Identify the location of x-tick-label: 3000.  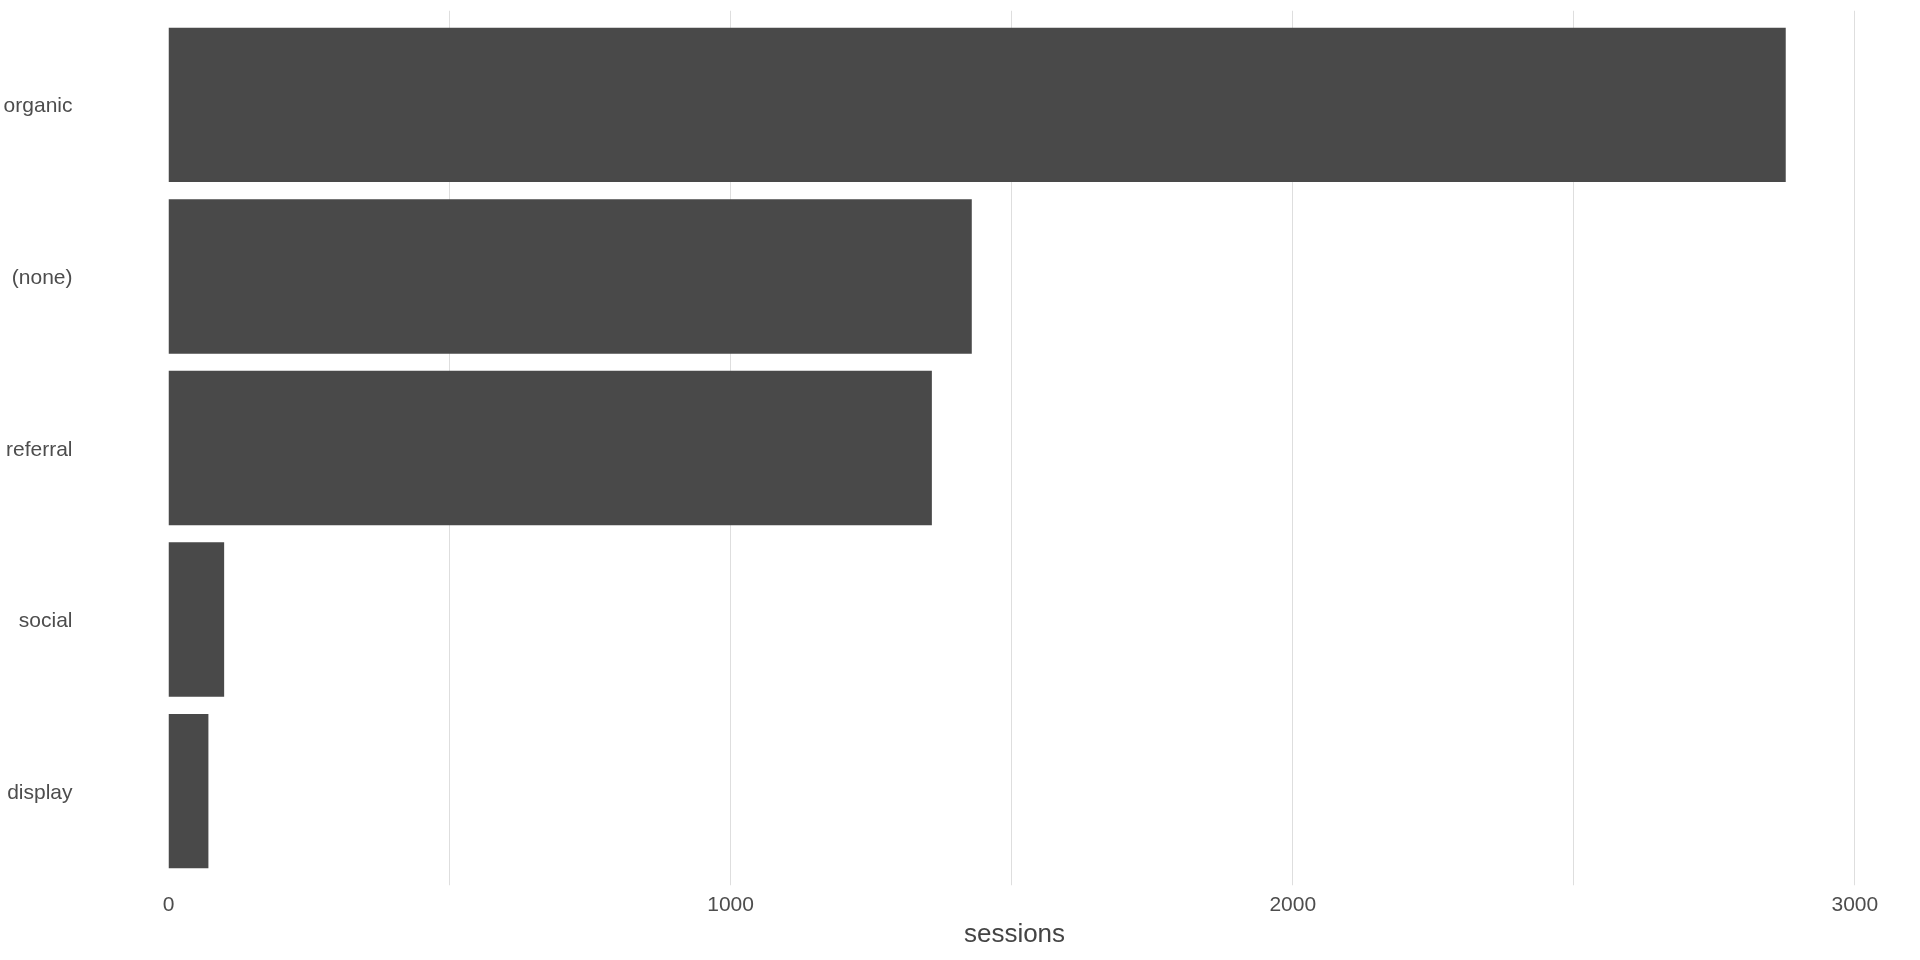
(1855, 903).